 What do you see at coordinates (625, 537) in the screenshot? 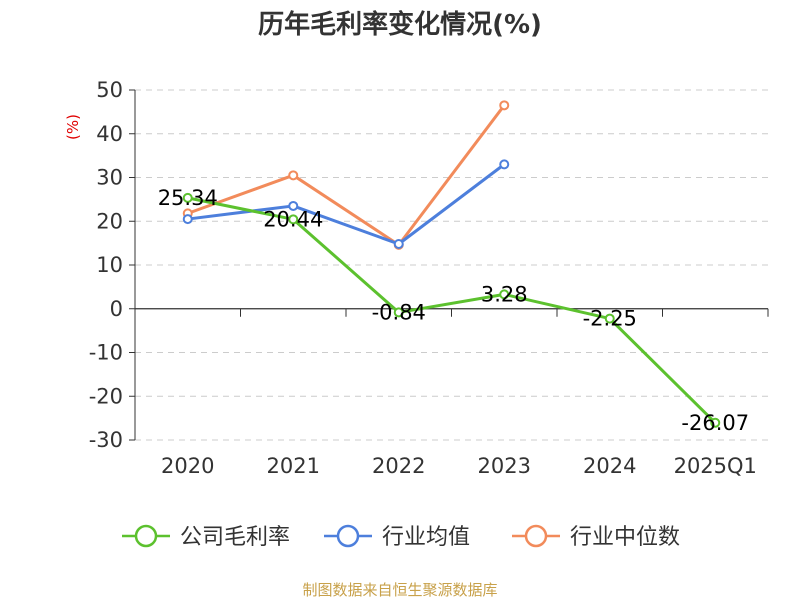
I see `legend-label: 行业中位数` at bounding box center [625, 537].